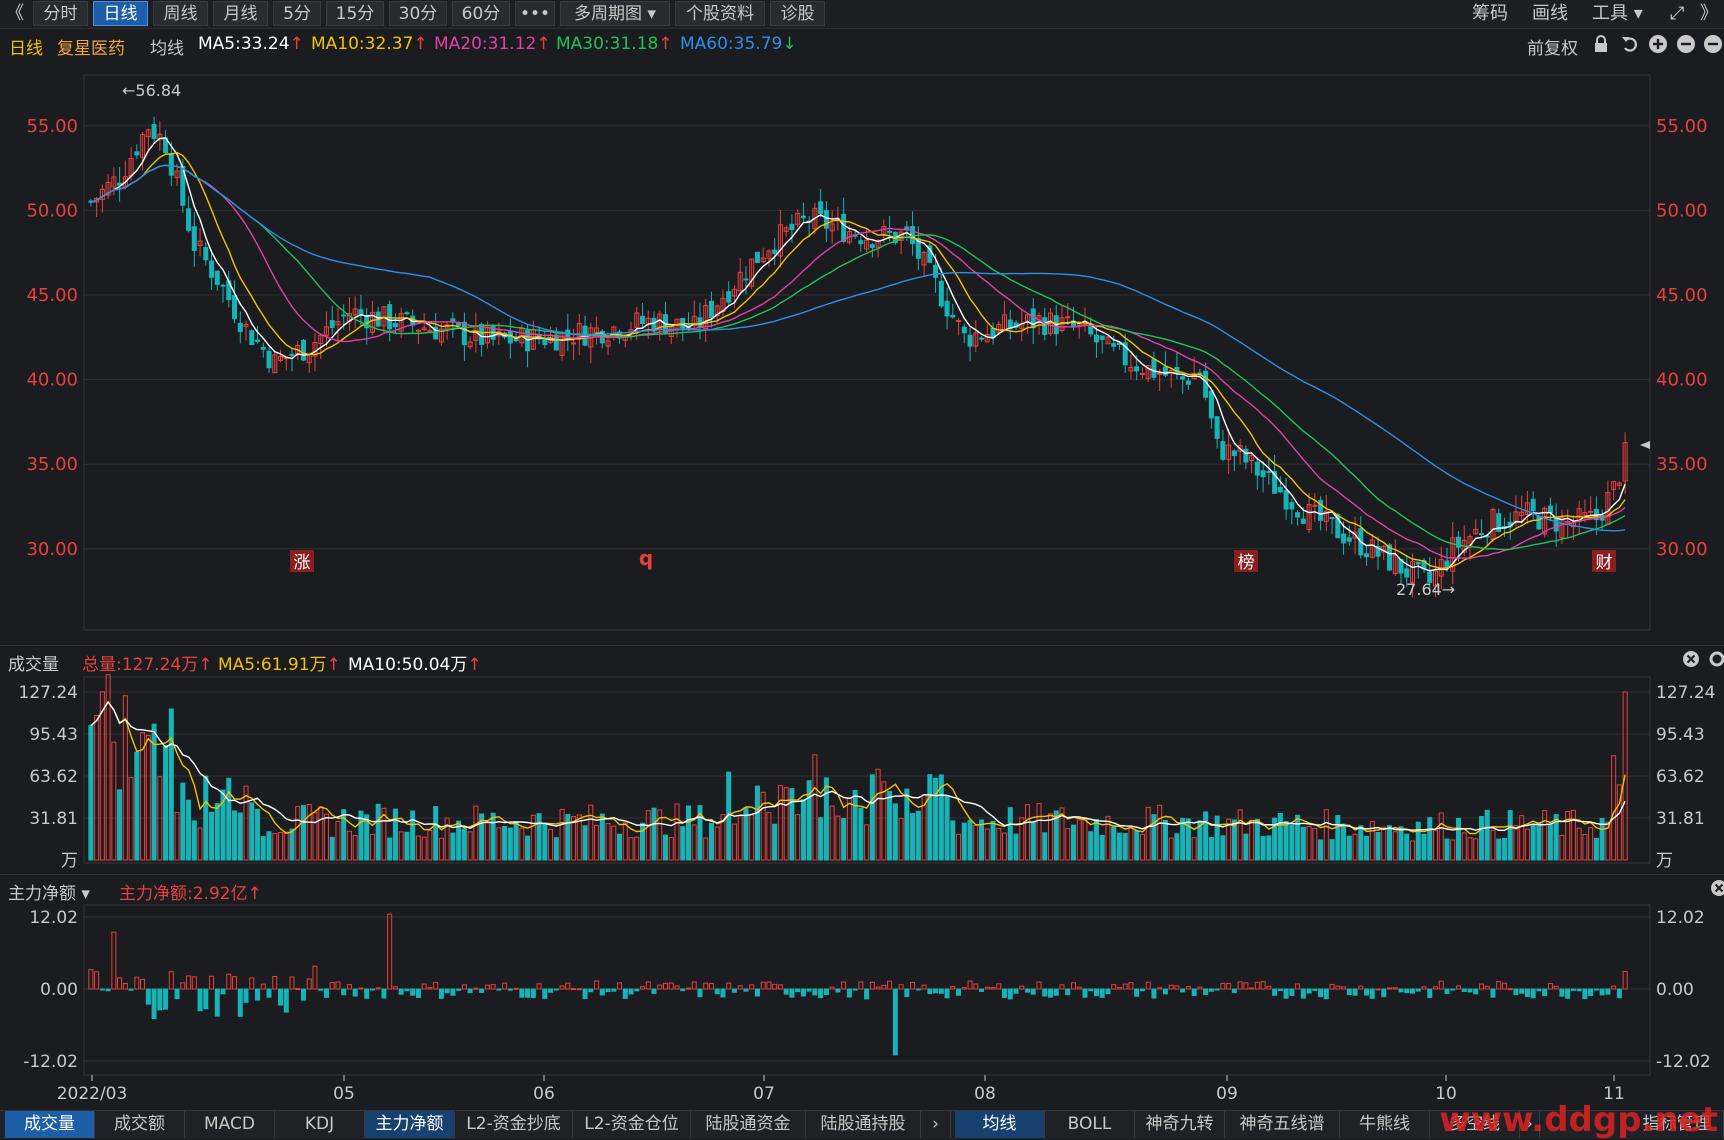 Image resolution: width=1724 pixels, height=1140 pixels. I want to click on tab-bull-bear: 牛熊线, so click(1385, 1124).